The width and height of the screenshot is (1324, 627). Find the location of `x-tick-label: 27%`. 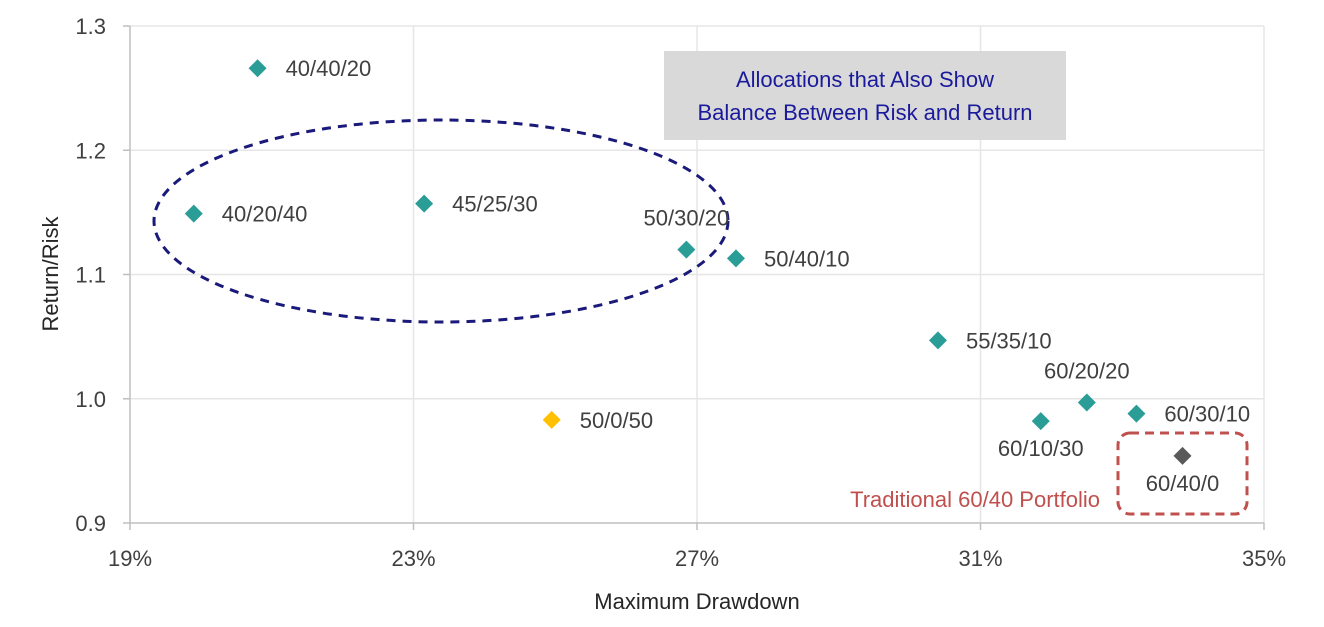

x-tick-label: 27% is located at coordinates (697, 558).